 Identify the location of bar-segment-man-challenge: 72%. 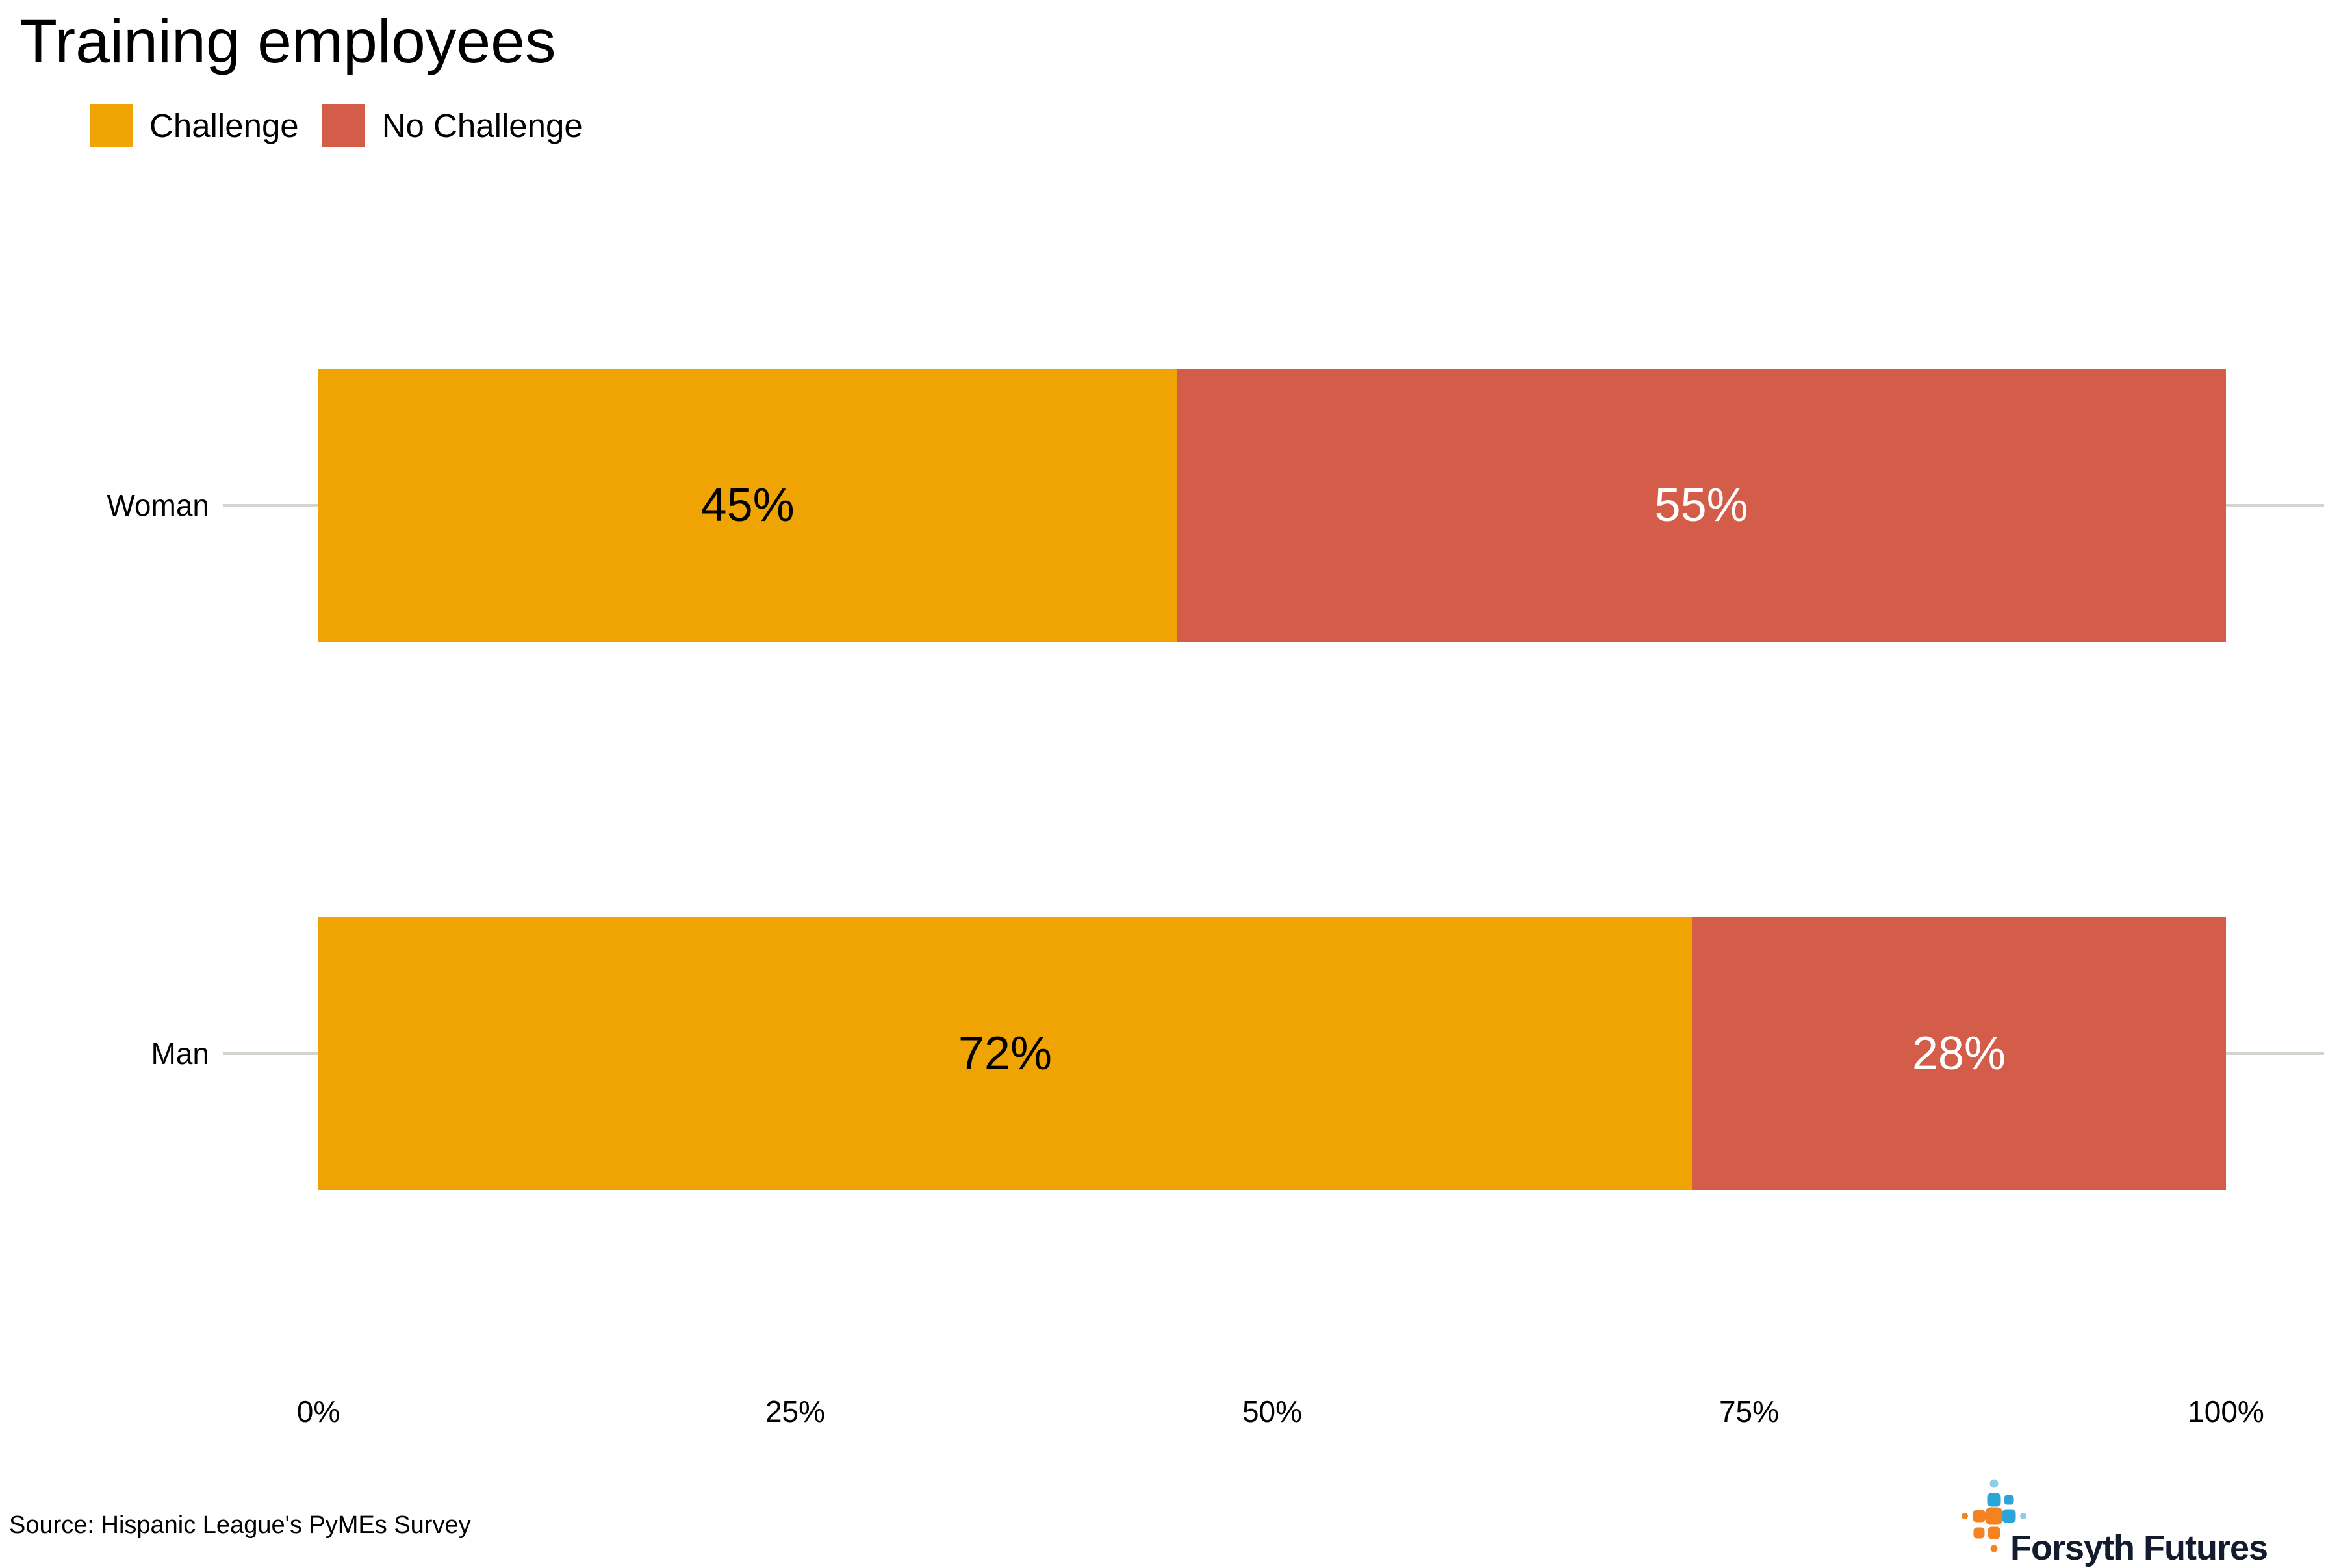
(1005, 1053).